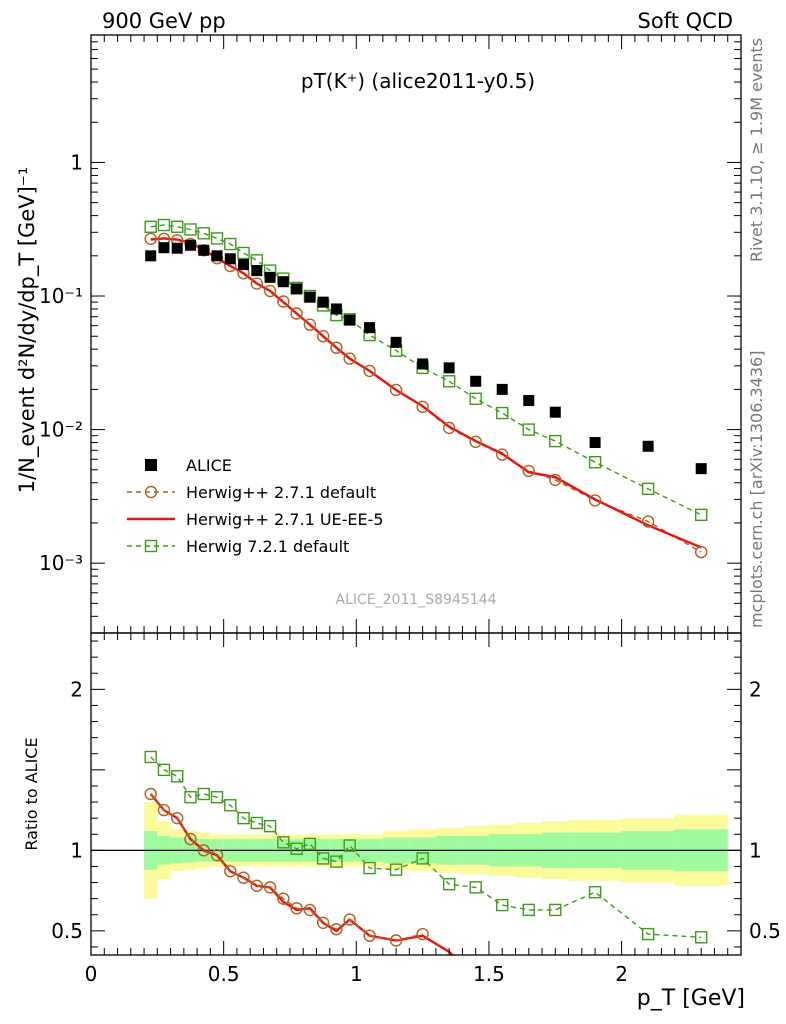 The height and width of the screenshot is (1024, 786). What do you see at coordinates (91, 974) in the screenshot?
I see `x-tick-label: 0` at bounding box center [91, 974].